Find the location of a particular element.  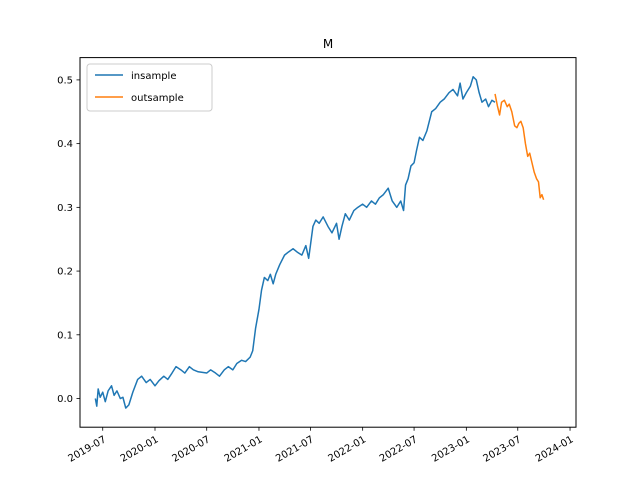

series-line-outsample is located at coordinates (519, 146).